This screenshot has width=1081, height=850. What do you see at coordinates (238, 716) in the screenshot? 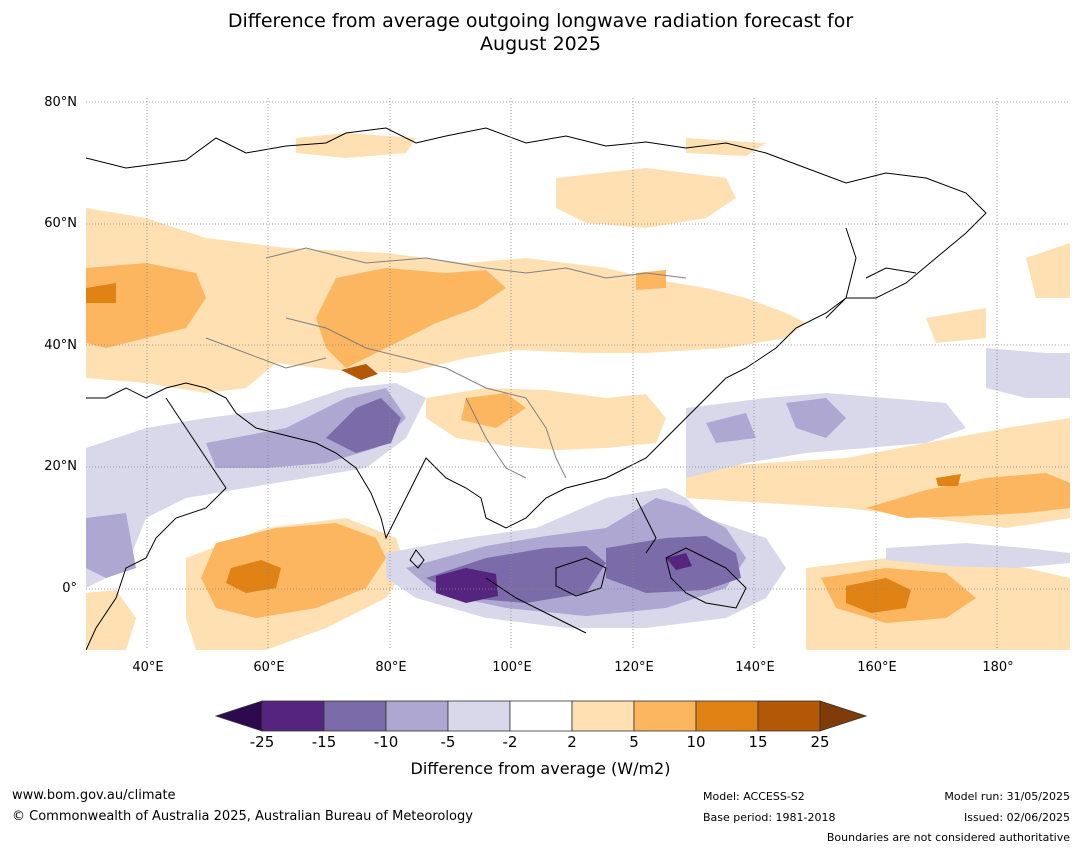
I see `colorbar-extend-low` at bounding box center [238, 716].